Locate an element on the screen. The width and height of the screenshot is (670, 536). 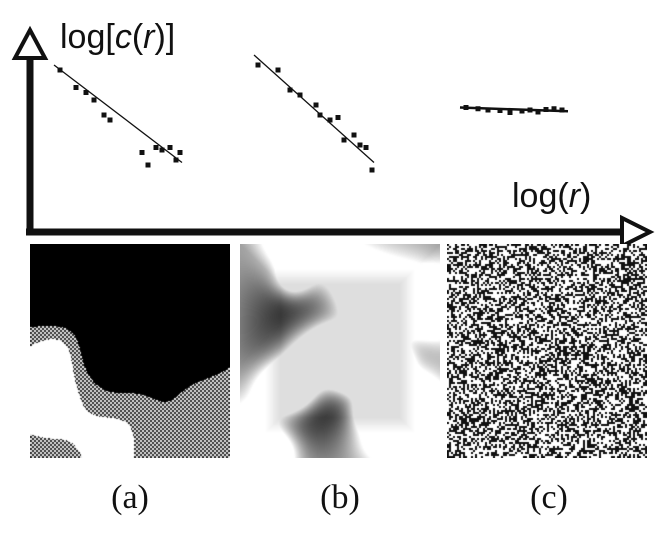
panel-caption-b: (b) is located at coordinates (340, 497).